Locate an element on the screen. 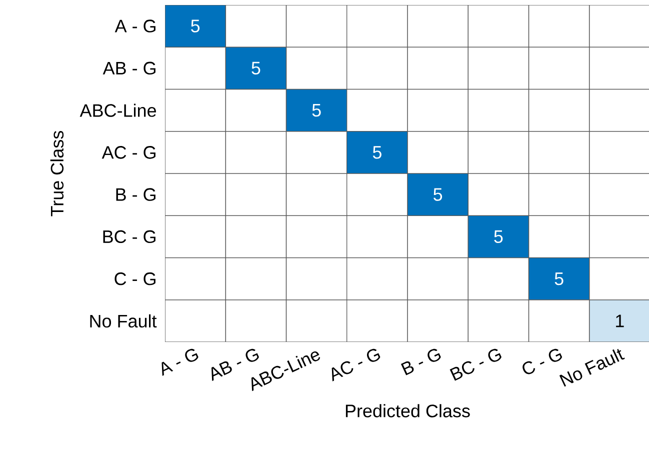 This screenshot has height=459, width=649. data-label: 1 is located at coordinates (620, 321).